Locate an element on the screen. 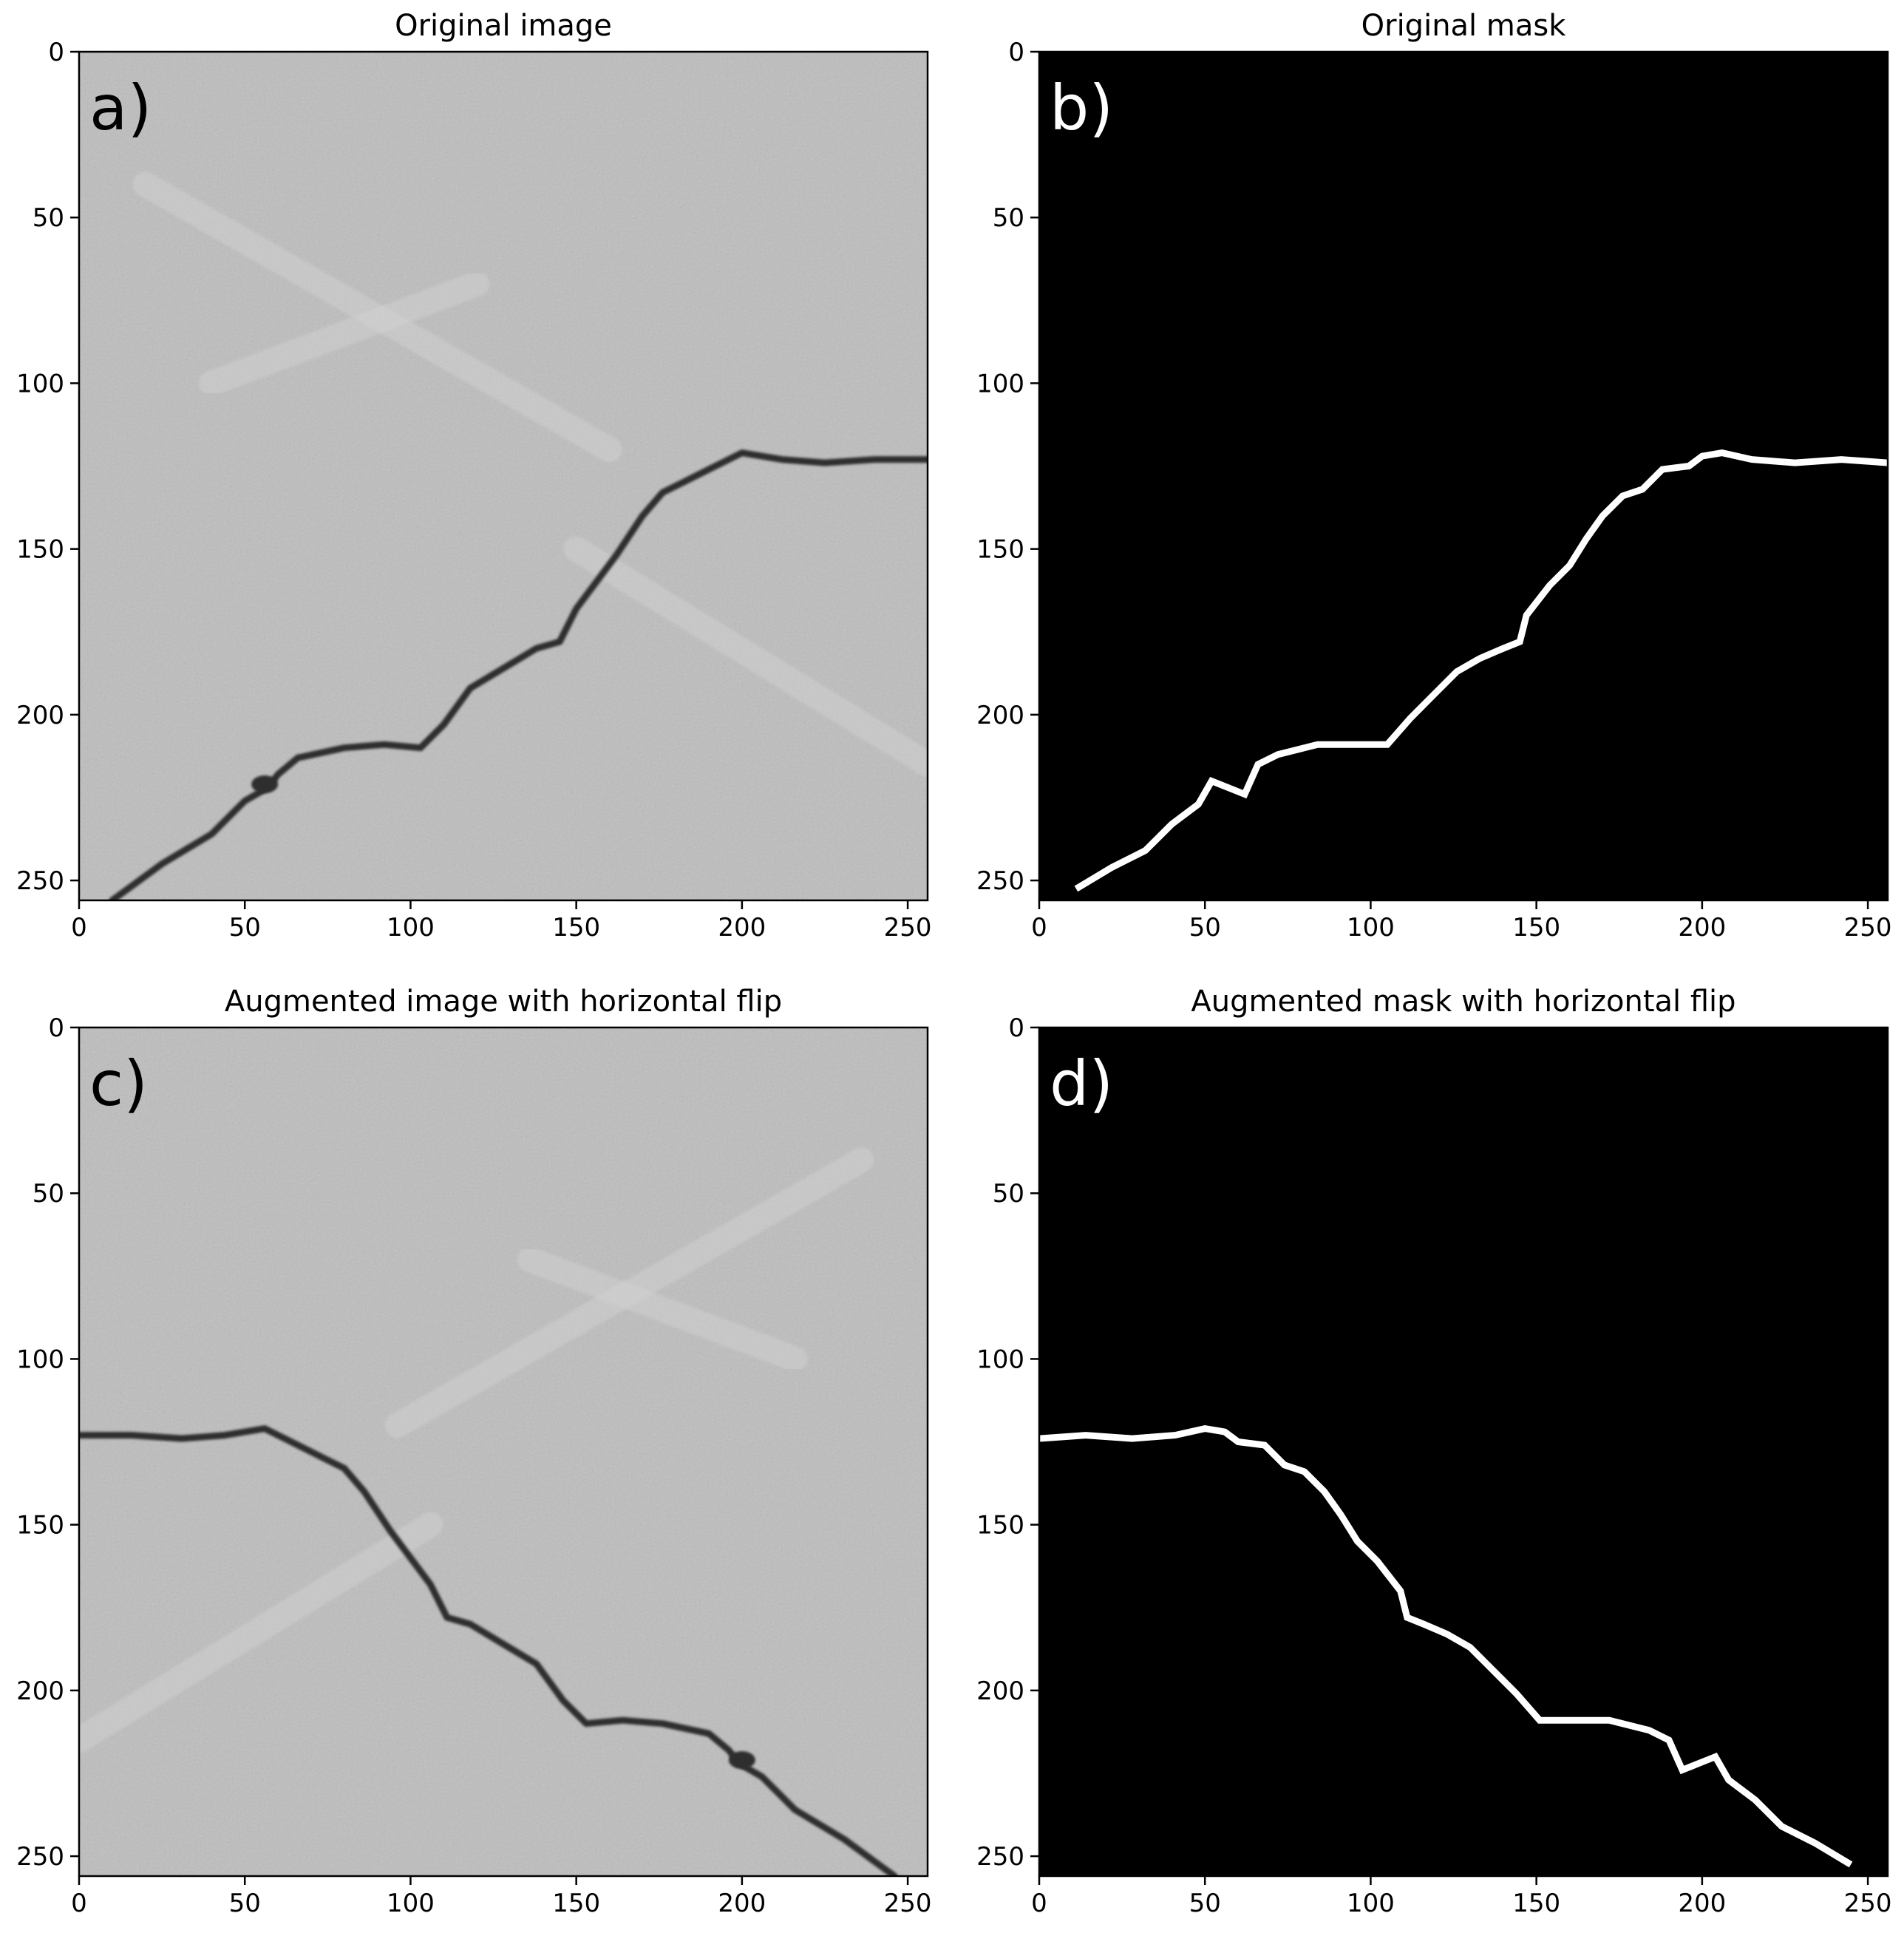 Image resolution: width=1904 pixels, height=1933 pixels. panel-title-a: Original image is located at coordinates (503, 26).